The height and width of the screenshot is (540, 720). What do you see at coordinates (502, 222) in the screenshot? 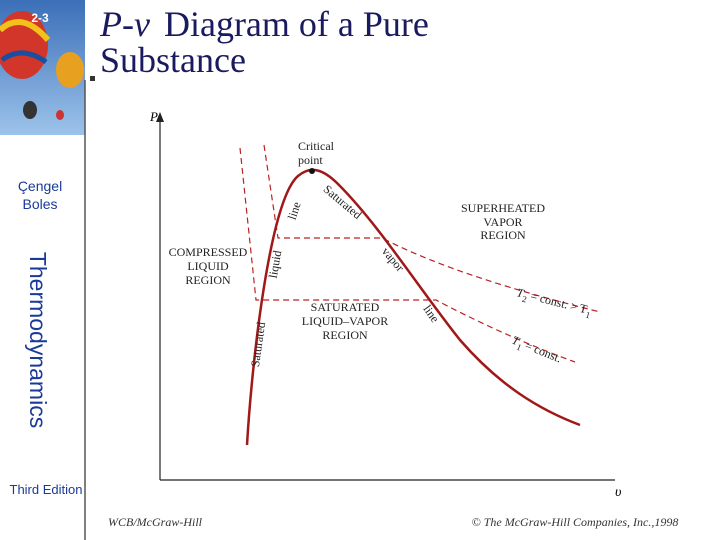
I see `region-label: VAPOR` at bounding box center [502, 222].